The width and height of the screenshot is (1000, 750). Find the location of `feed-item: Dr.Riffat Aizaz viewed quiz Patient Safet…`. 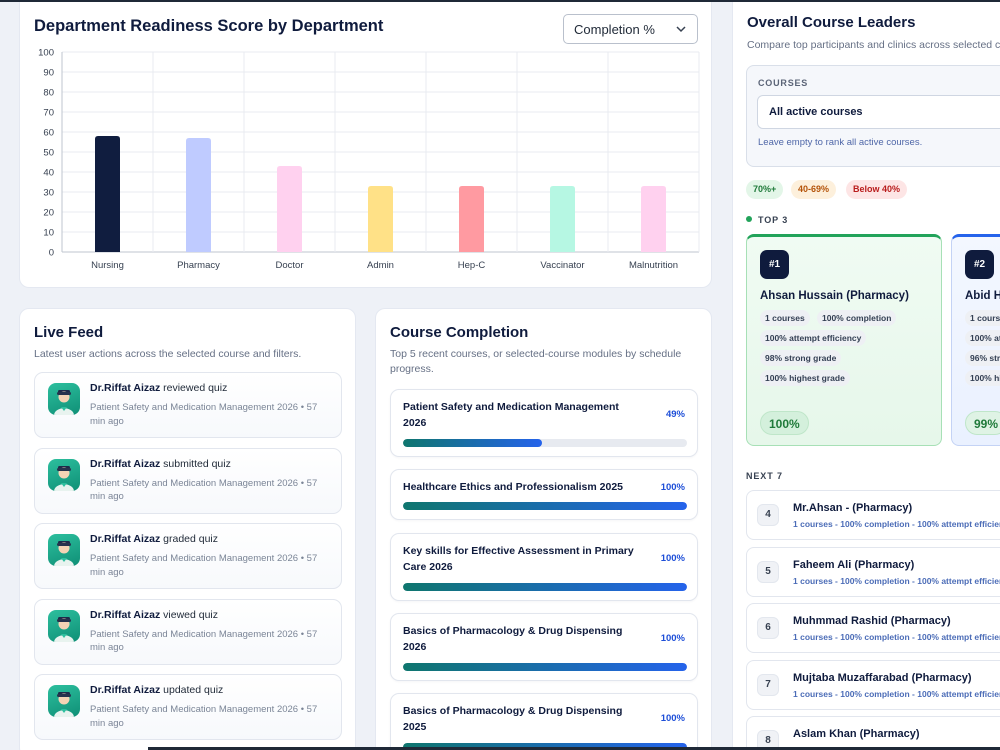

feed-item: Dr.Riffat Aizaz viewed quiz Patient Safet… is located at coordinates (188, 631).